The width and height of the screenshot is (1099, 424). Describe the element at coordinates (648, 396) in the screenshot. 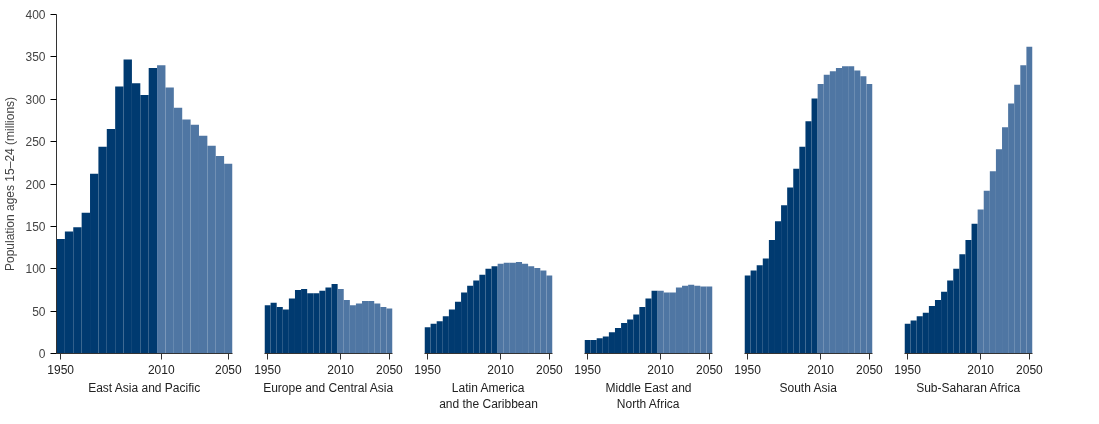

I see `x-axis-title: Middle East and North Africa` at that location.